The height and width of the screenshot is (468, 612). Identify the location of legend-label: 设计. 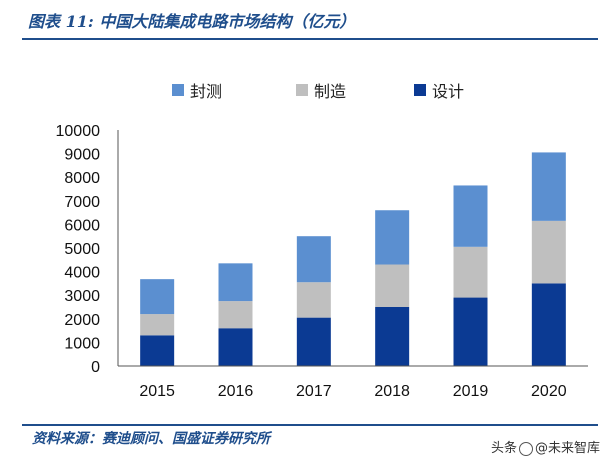
(448, 91).